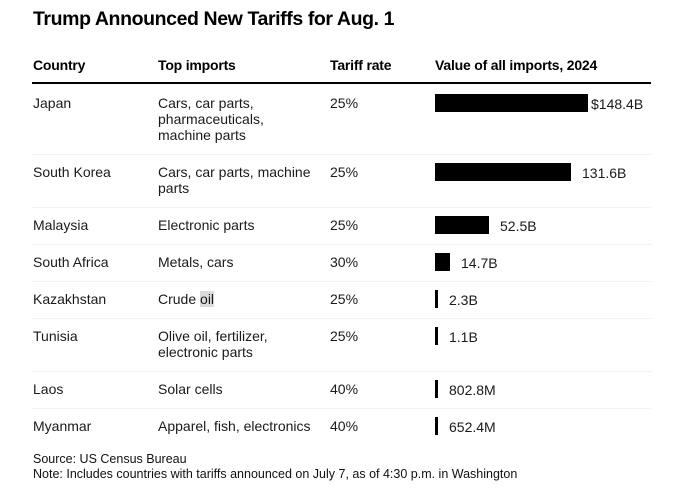 The height and width of the screenshot is (501, 678). I want to click on value-label: 131.6B, so click(604, 173).